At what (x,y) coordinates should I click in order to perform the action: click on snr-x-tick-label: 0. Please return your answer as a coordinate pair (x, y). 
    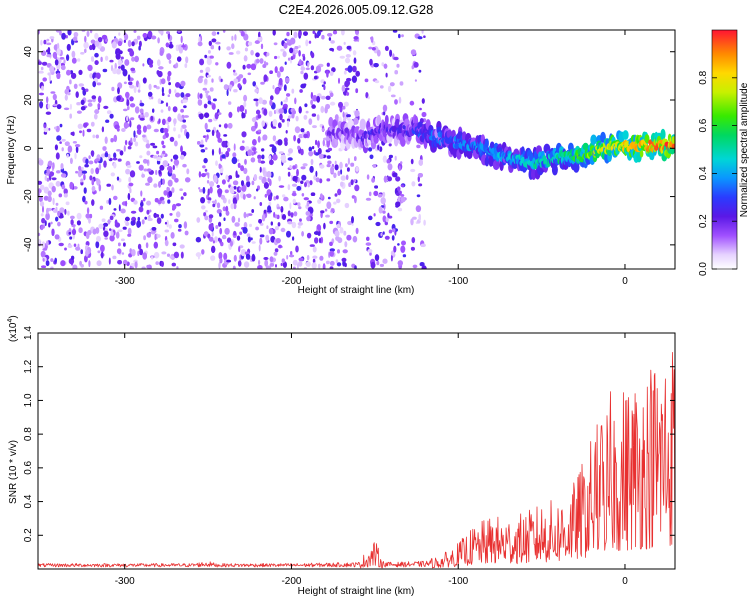
    Looking at the image, I should click on (625, 581).